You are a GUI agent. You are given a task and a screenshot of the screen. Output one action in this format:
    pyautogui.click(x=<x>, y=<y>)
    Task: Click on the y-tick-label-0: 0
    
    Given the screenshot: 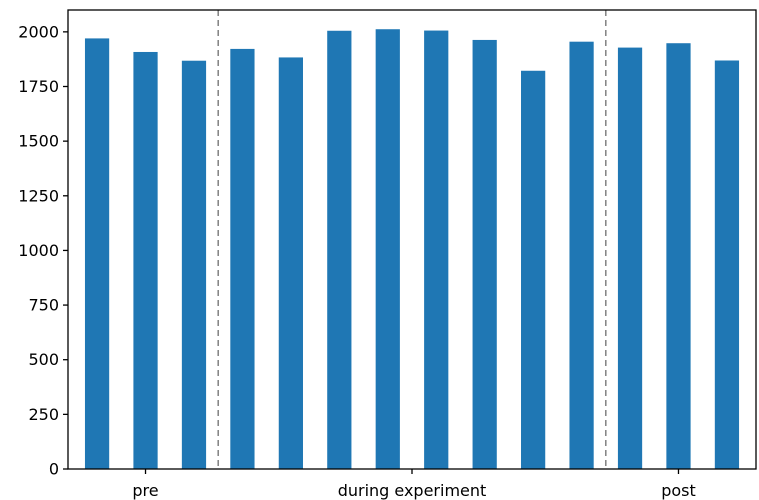 What is the action you would take?
    pyautogui.click(x=54, y=469)
    